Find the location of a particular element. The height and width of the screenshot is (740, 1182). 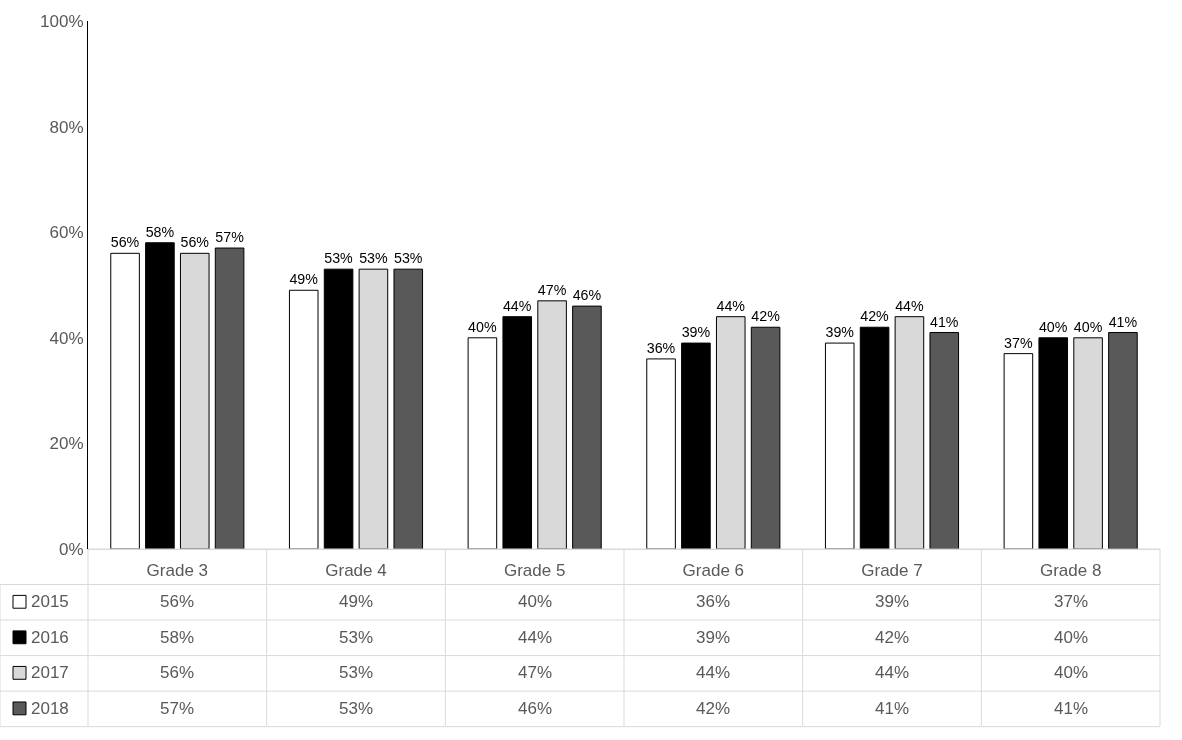

data-label: 58% is located at coordinates (177, 637).